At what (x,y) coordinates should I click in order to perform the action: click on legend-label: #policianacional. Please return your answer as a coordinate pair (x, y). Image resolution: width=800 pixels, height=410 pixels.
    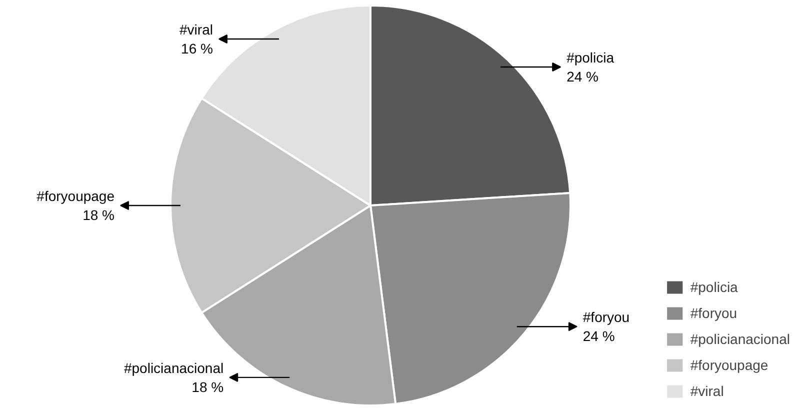
    Looking at the image, I should click on (740, 339).